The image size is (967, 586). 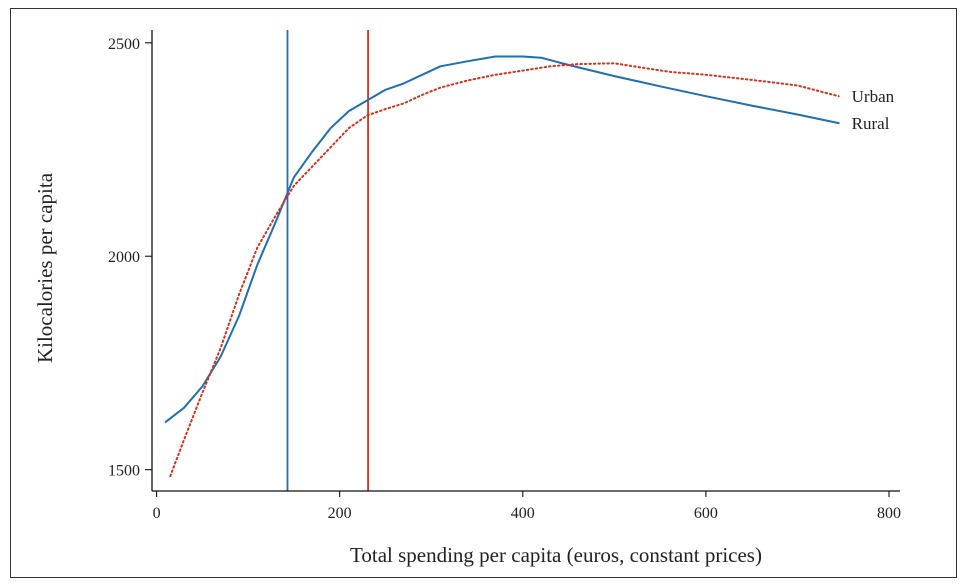 I want to click on y-tick-label: 2000, so click(x=124, y=257).